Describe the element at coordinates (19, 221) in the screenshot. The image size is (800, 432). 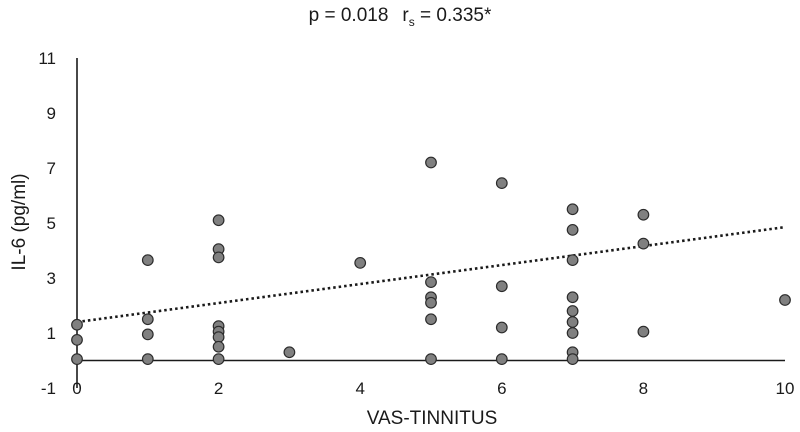
I see `y-axis-title: IL-6 (pg/ml)` at that location.